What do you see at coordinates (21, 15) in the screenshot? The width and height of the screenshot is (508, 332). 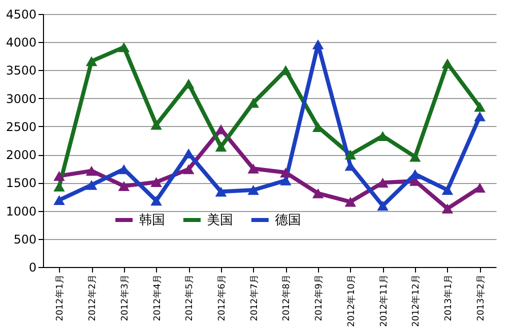 I see `y-tick-label: 4500` at bounding box center [21, 15].